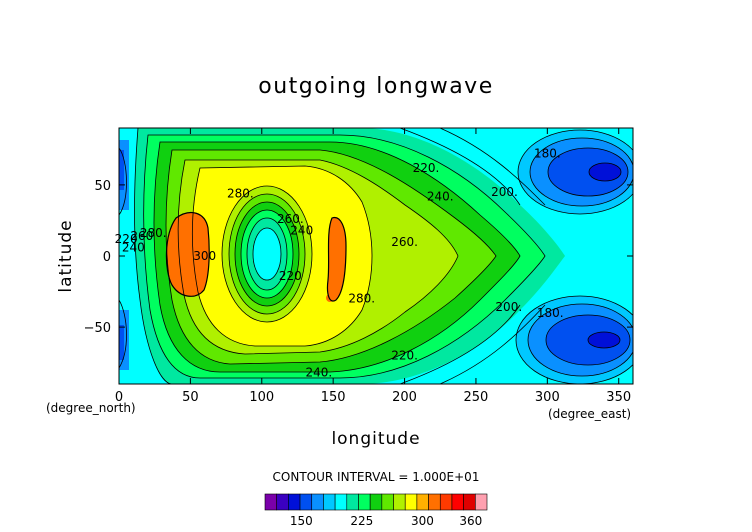 This screenshot has height=532, width=752. What do you see at coordinates (404, 397) in the screenshot?
I see `x-tick-label: 200` at bounding box center [404, 397].